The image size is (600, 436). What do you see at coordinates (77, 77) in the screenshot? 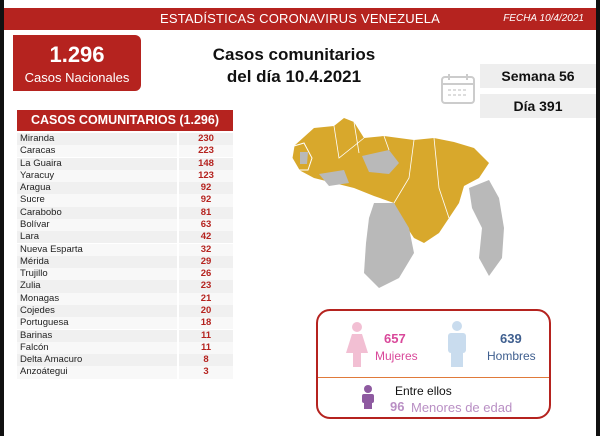
I see `national-cases-label: Casos Nacionales` at bounding box center [77, 77].